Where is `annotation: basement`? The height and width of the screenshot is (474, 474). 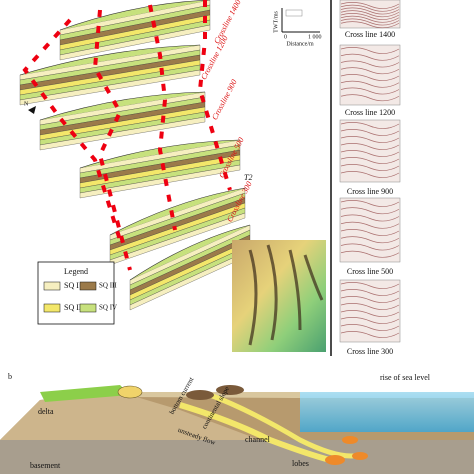
annotation: basement is located at coordinates (45, 465).